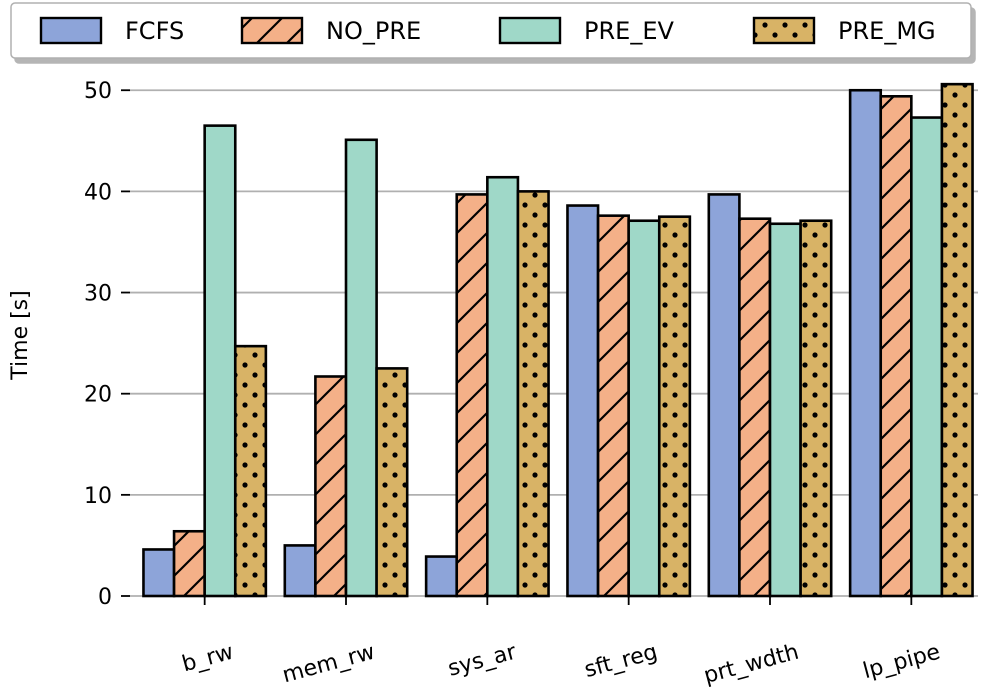 Image resolution: width=997 pixels, height=700 pixels. I want to click on legend-item-fcfs: FCFS, so click(111, 30).